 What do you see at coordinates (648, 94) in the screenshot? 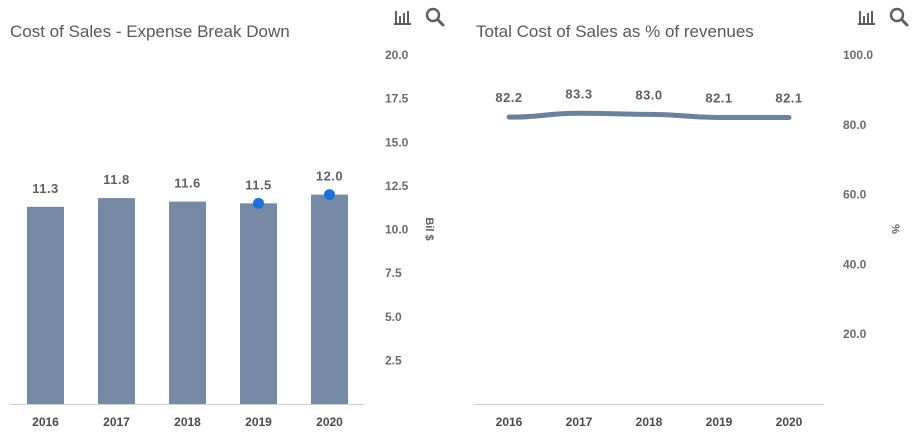
I see `data-label-2018: 83.0` at bounding box center [648, 94].